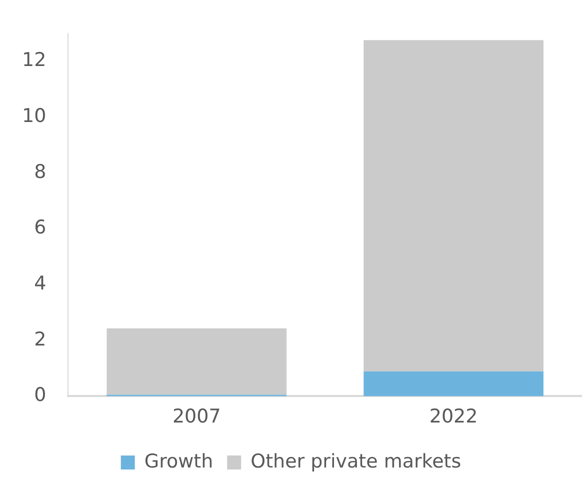  What do you see at coordinates (34, 116) in the screenshot?
I see `y-tick-label: 10` at bounding box center [34, 116].